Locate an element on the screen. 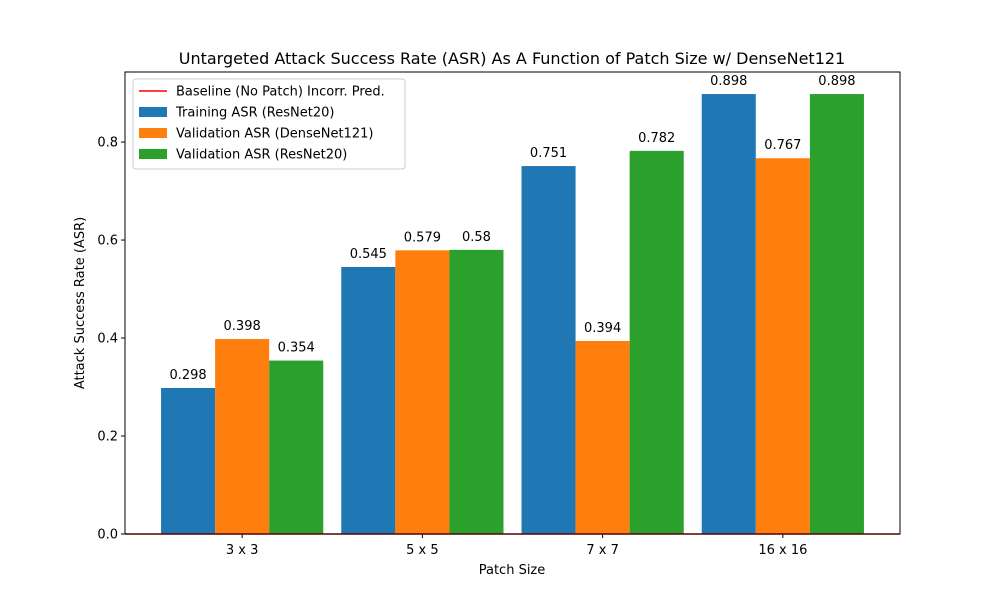 The height and width of the screenshot is (600, 1000). y-axis-label: Attack Success Rate (ASR) is located at coordinates (80, 303).